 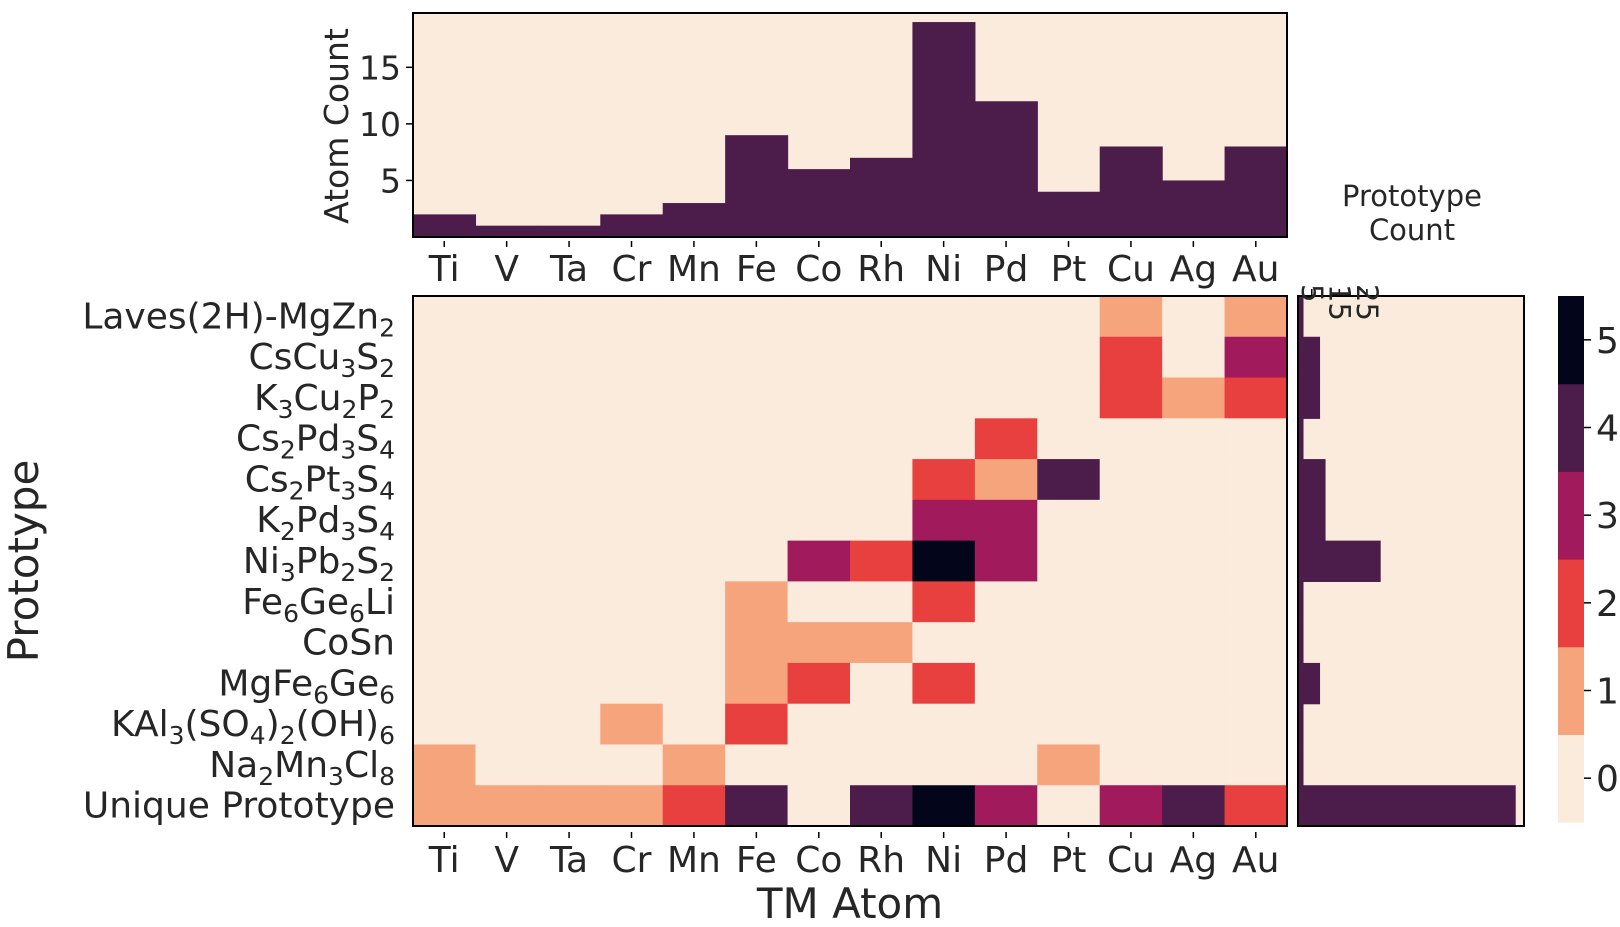 I want to click on colorbar-tick-label: 2, so click(x=1607, y=604).